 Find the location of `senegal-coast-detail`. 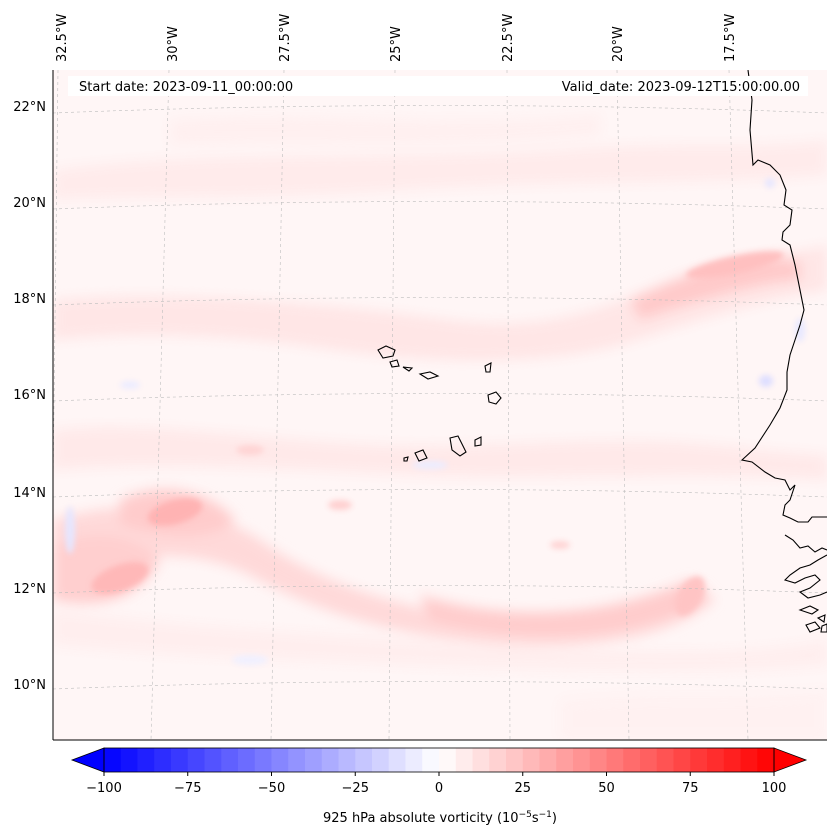

senegal-coast-detail is located at coordinates (805, 543).